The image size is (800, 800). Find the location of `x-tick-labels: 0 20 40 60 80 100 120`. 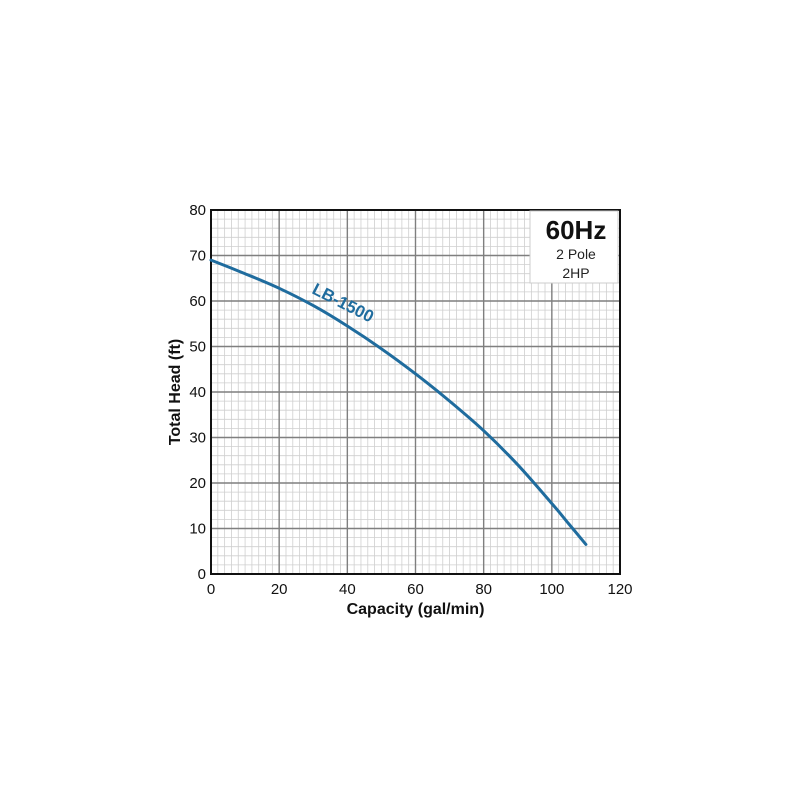

x-tick-labels: 0 20 40 60 80 100 120 is located at coordinates (420, 589).